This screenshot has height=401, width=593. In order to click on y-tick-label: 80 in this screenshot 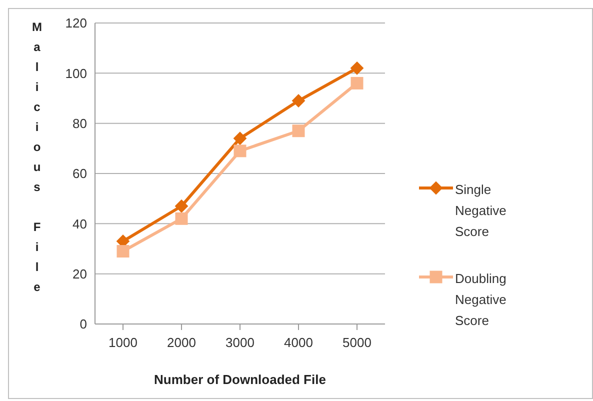, I will do `click(79, 123)`.